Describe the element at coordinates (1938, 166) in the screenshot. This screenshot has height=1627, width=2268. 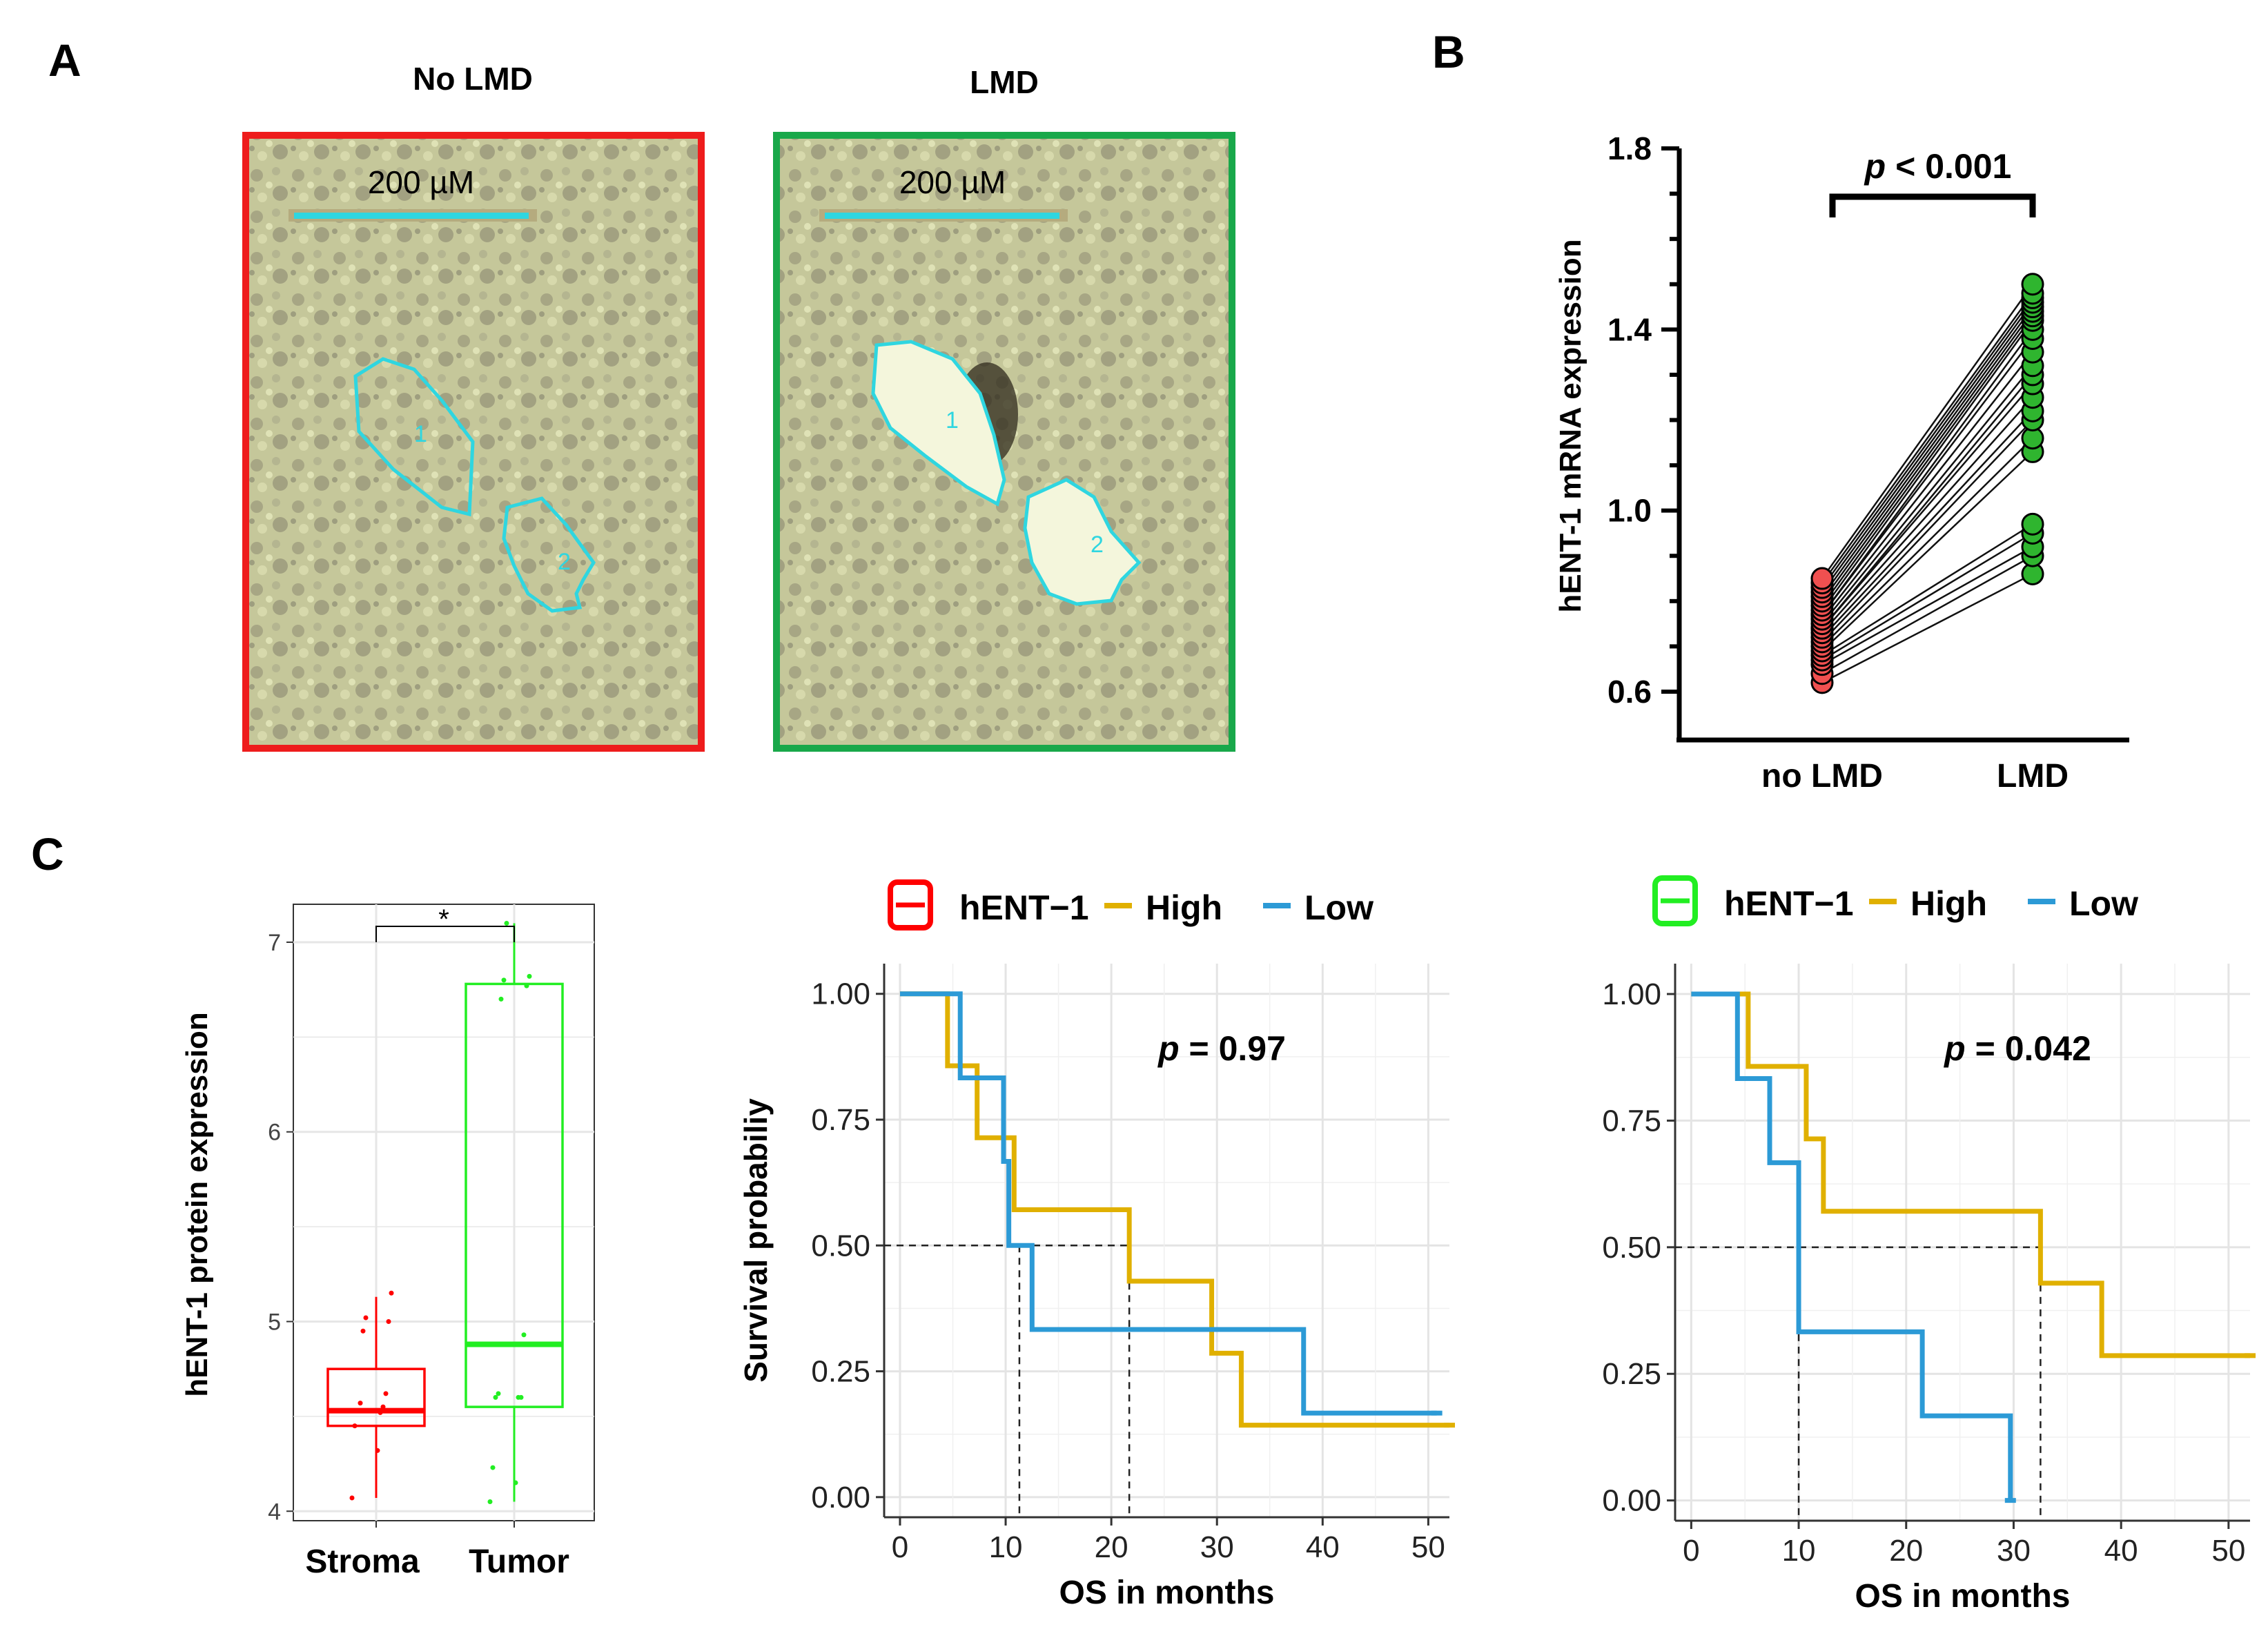
I see `p-value: p < 0.001` at that location.